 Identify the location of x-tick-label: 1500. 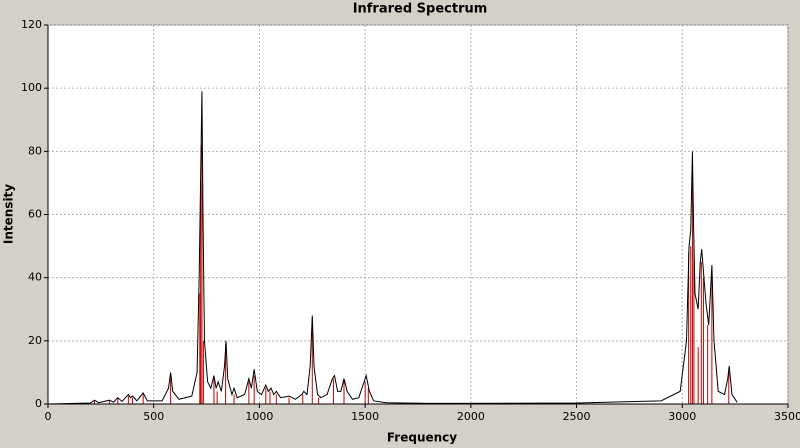
(365, 416).